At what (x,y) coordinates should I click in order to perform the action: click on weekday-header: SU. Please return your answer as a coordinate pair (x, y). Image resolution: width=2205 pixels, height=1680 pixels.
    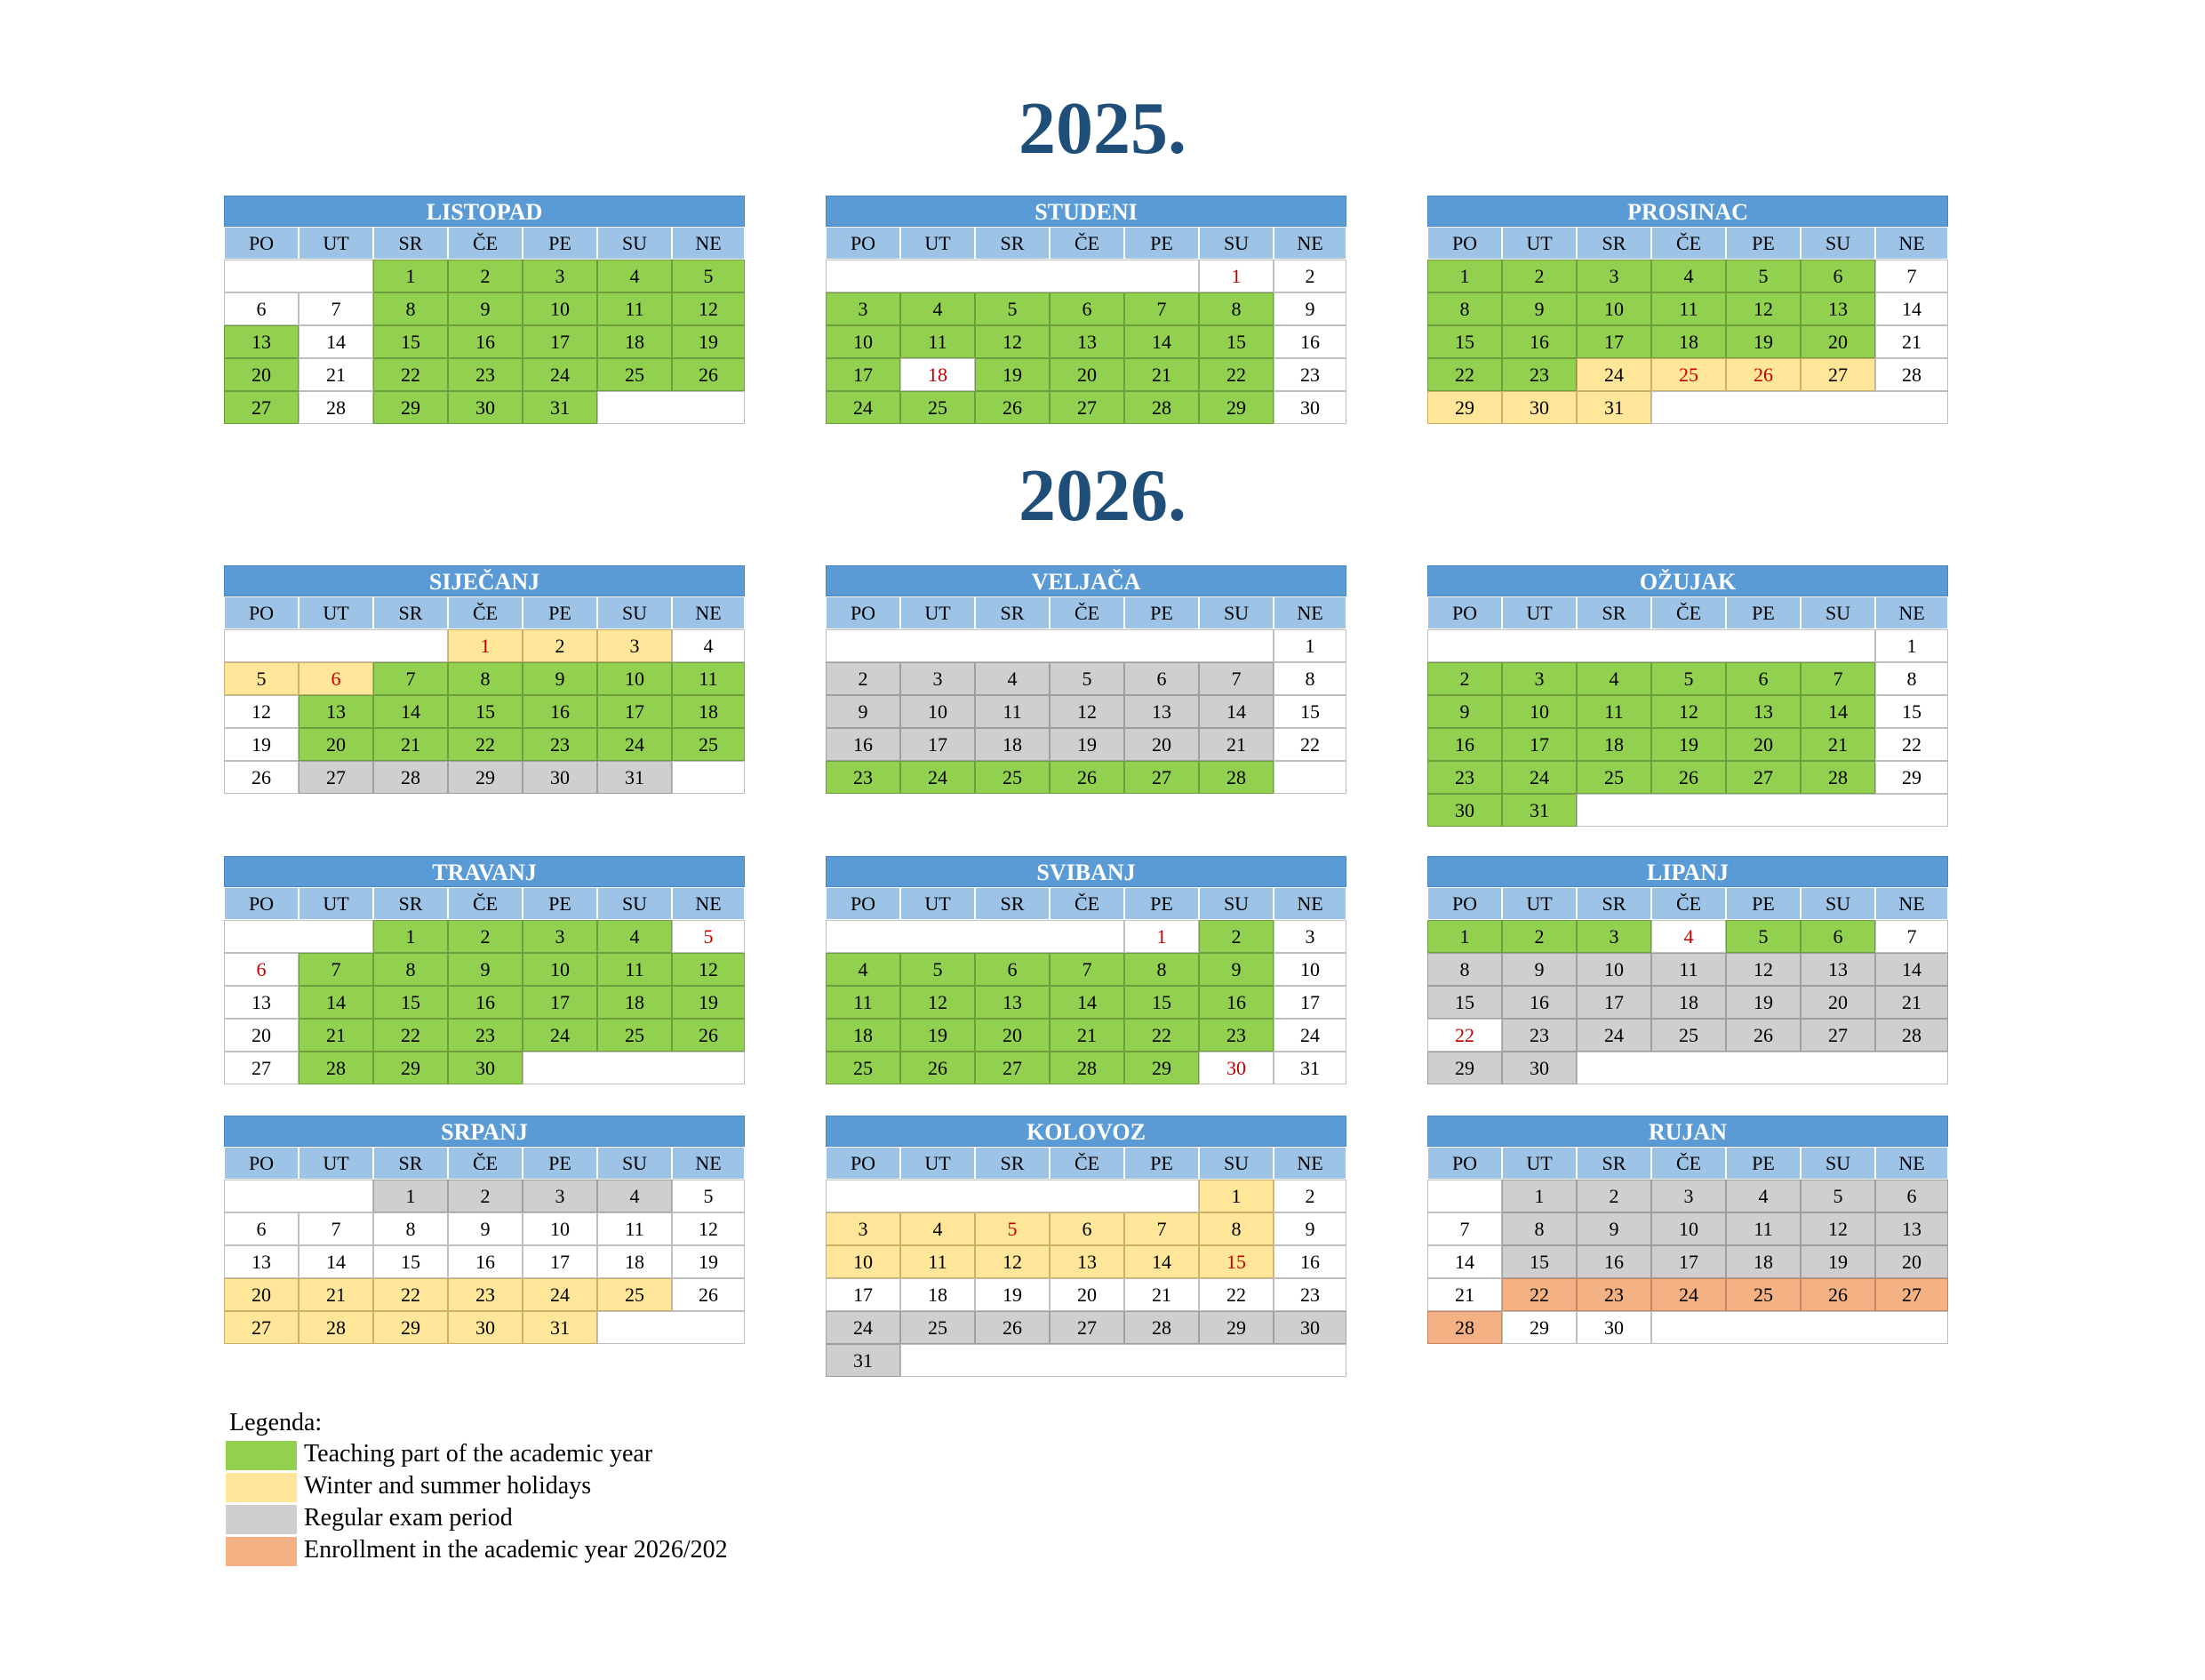
    Looking at the image, I should click on (1838, 903).